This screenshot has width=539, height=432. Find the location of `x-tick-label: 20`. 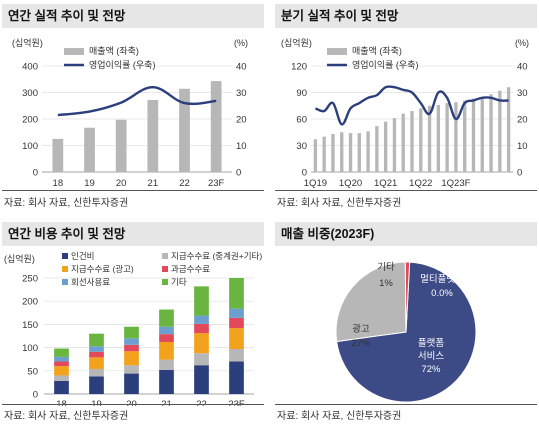

x-tick-label: 20 is located at coordinates (121, 183).